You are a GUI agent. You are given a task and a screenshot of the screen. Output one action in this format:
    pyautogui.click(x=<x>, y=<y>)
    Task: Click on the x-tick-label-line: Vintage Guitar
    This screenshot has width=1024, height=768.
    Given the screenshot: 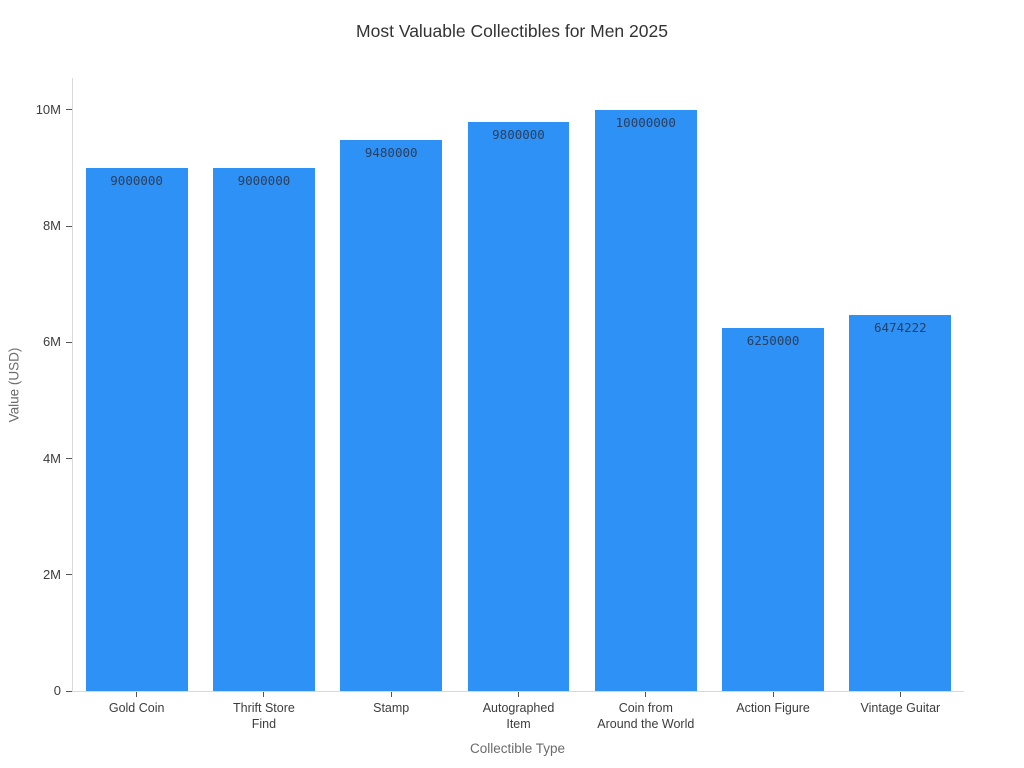 What is the action you would take?
    pyautogui.click(x=900, y=708)
    